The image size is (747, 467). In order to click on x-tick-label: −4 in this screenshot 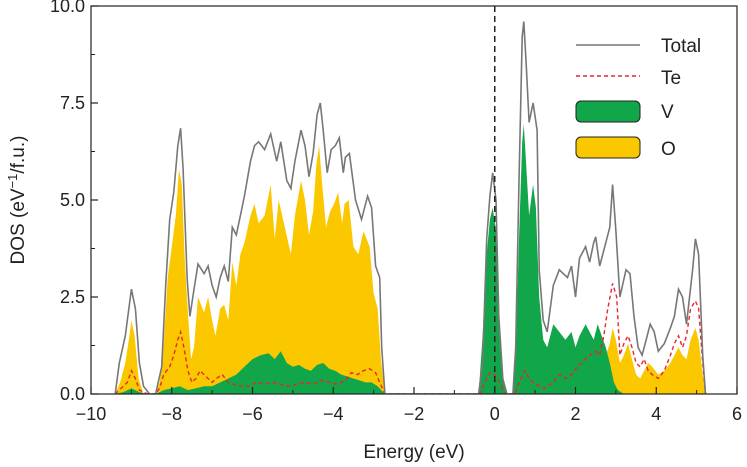, I will do `click(333, 414)`.